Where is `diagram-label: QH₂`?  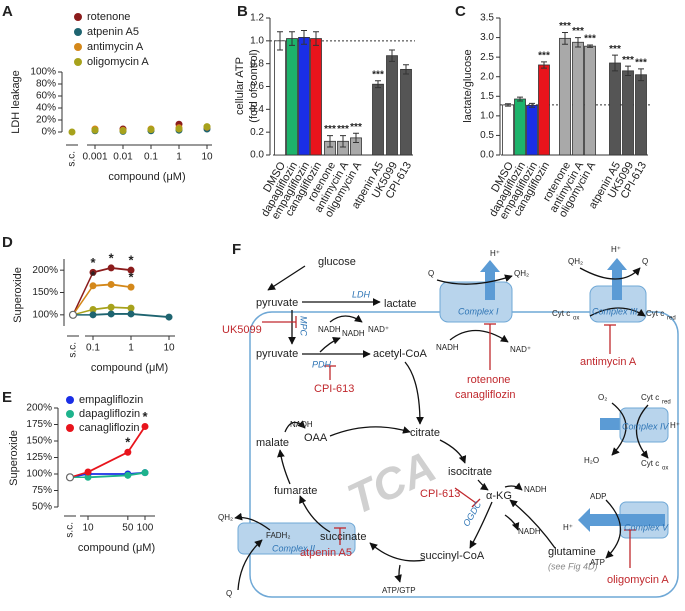
diagram-label: QH₂ is located at coordinates (225, 517).